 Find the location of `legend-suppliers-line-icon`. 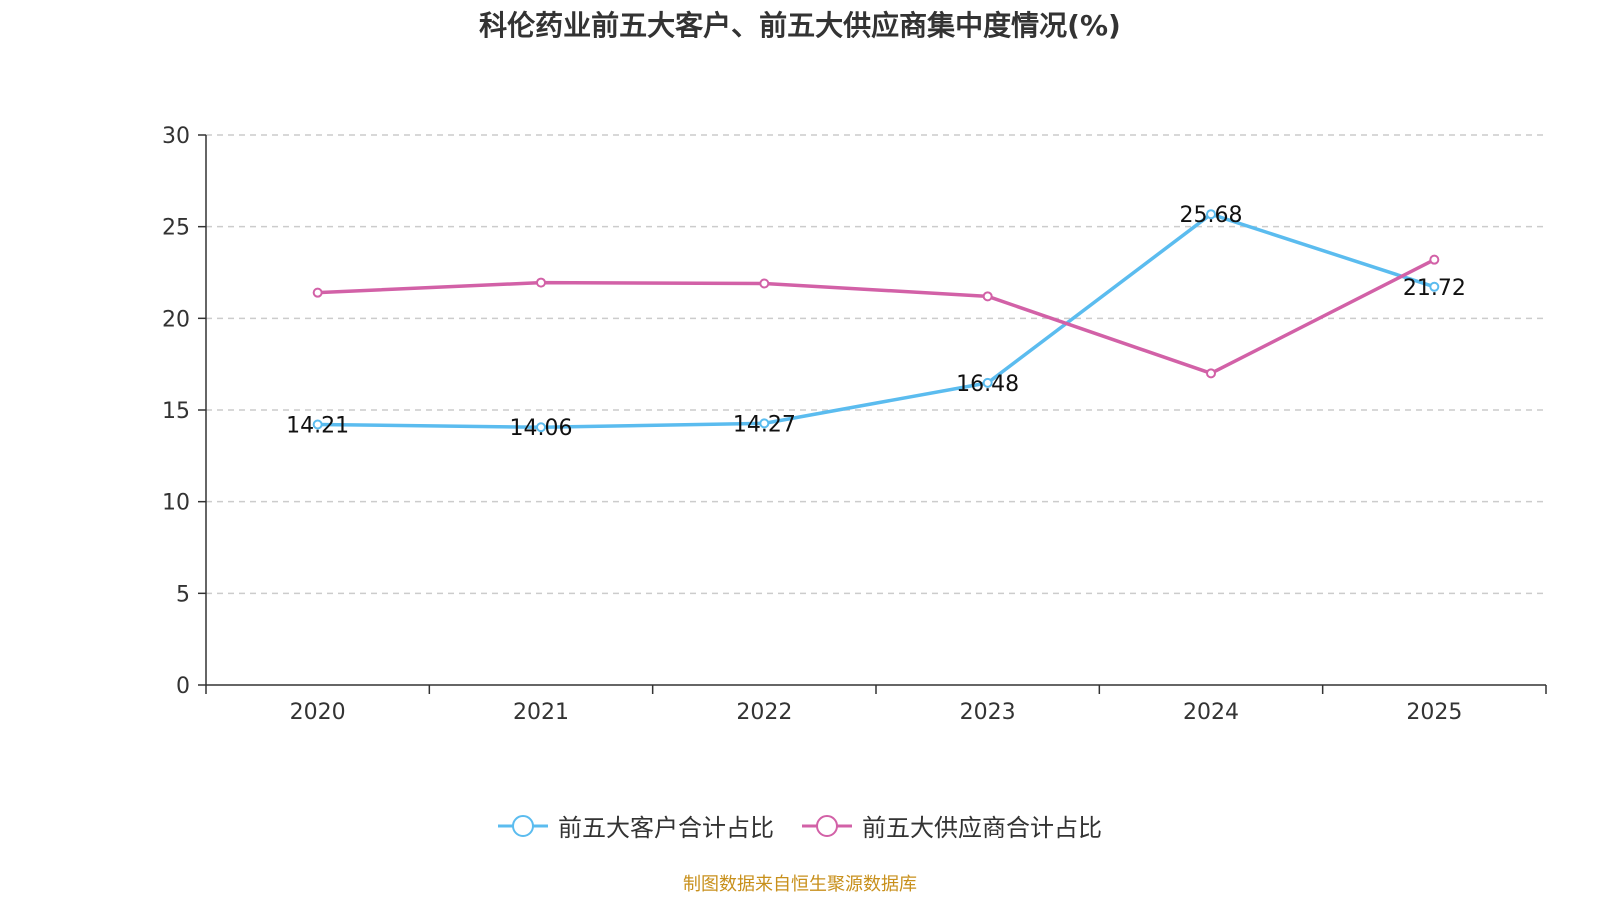

legend-suppliers-line-icon is located at coordinates (827, 825).